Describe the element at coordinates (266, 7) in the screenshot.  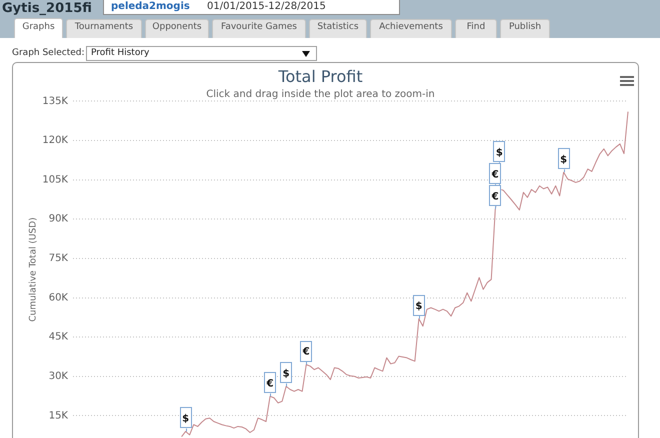
I see `text: 01/01/2015-12/28/2015` at that location.